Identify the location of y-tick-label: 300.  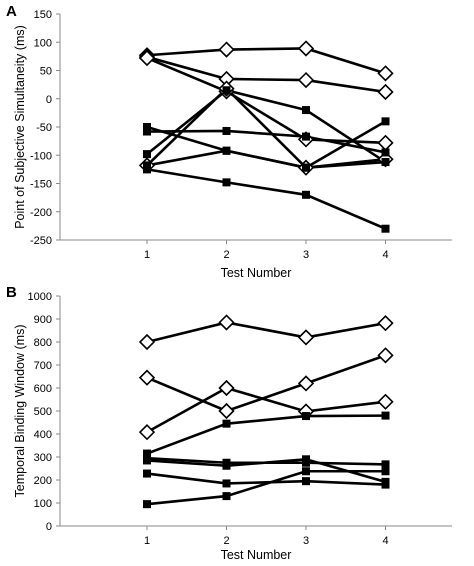
(43, 458).